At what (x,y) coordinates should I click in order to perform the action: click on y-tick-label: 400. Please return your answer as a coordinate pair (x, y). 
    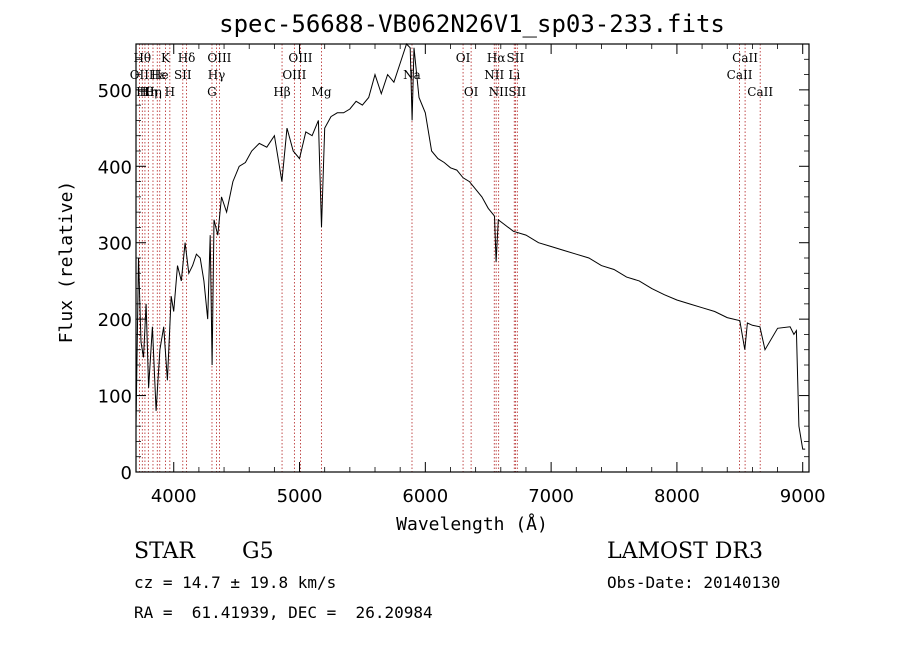
    Looking at the image, I should click on (115, 167).